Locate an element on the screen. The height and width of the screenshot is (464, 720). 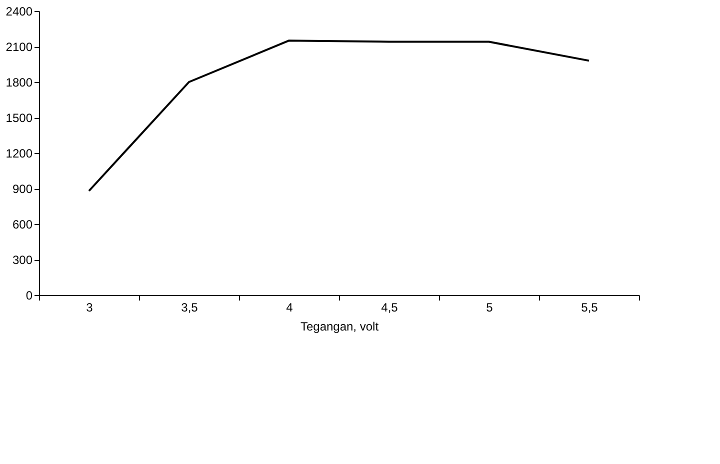
x-tick-label: 5,5 is located at coordinates (589, 307).